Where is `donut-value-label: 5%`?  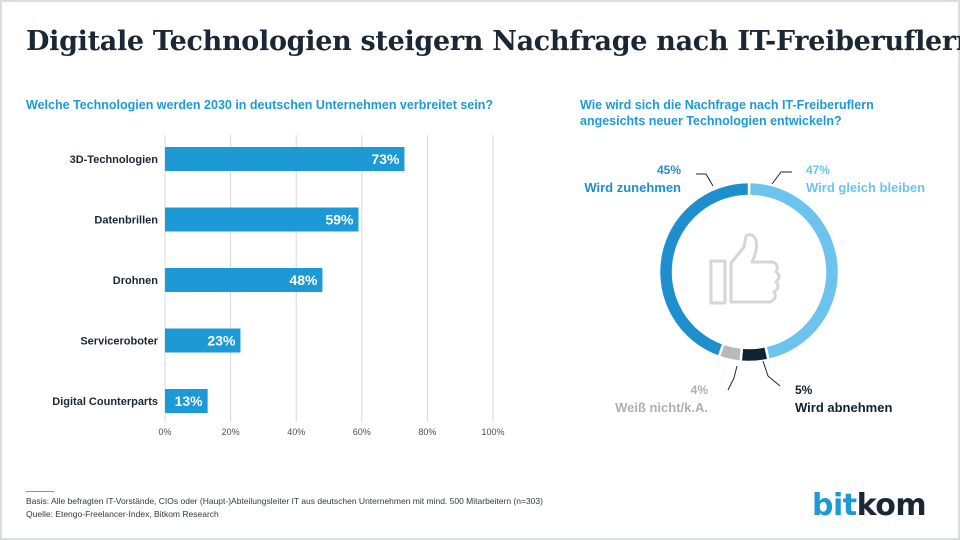 donut-value-label: 5% is located at coordinates (804, 390).